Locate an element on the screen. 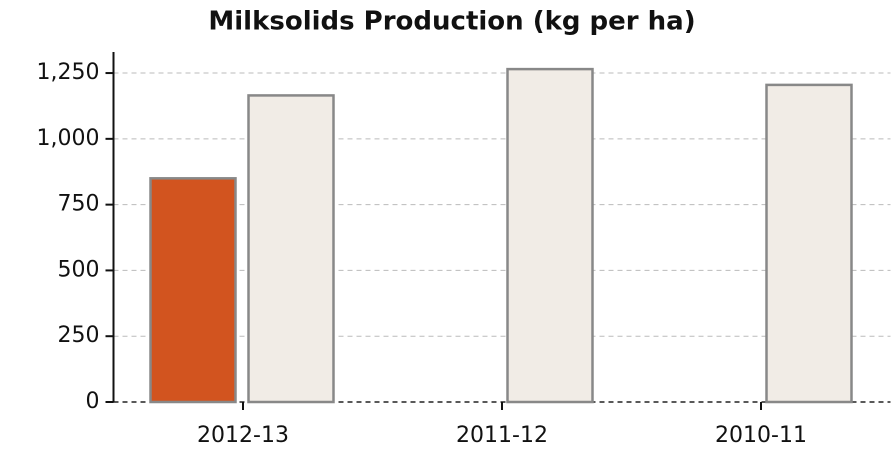  x-tick-label: 2011-12 is located at coordinates (502, 435).